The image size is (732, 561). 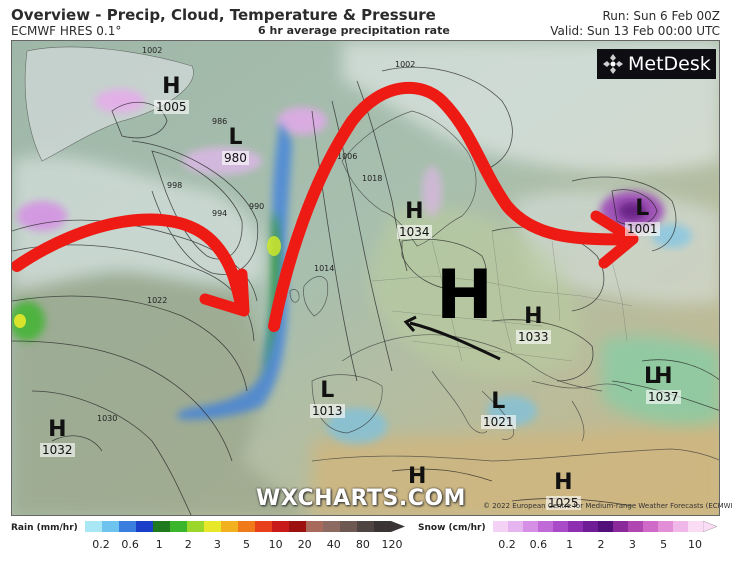 What do you see at coordinates (452, 528) in the screenshot?
I see `snow-legend-label: Snow (cm/hr)` at bounding box center [452, 528].